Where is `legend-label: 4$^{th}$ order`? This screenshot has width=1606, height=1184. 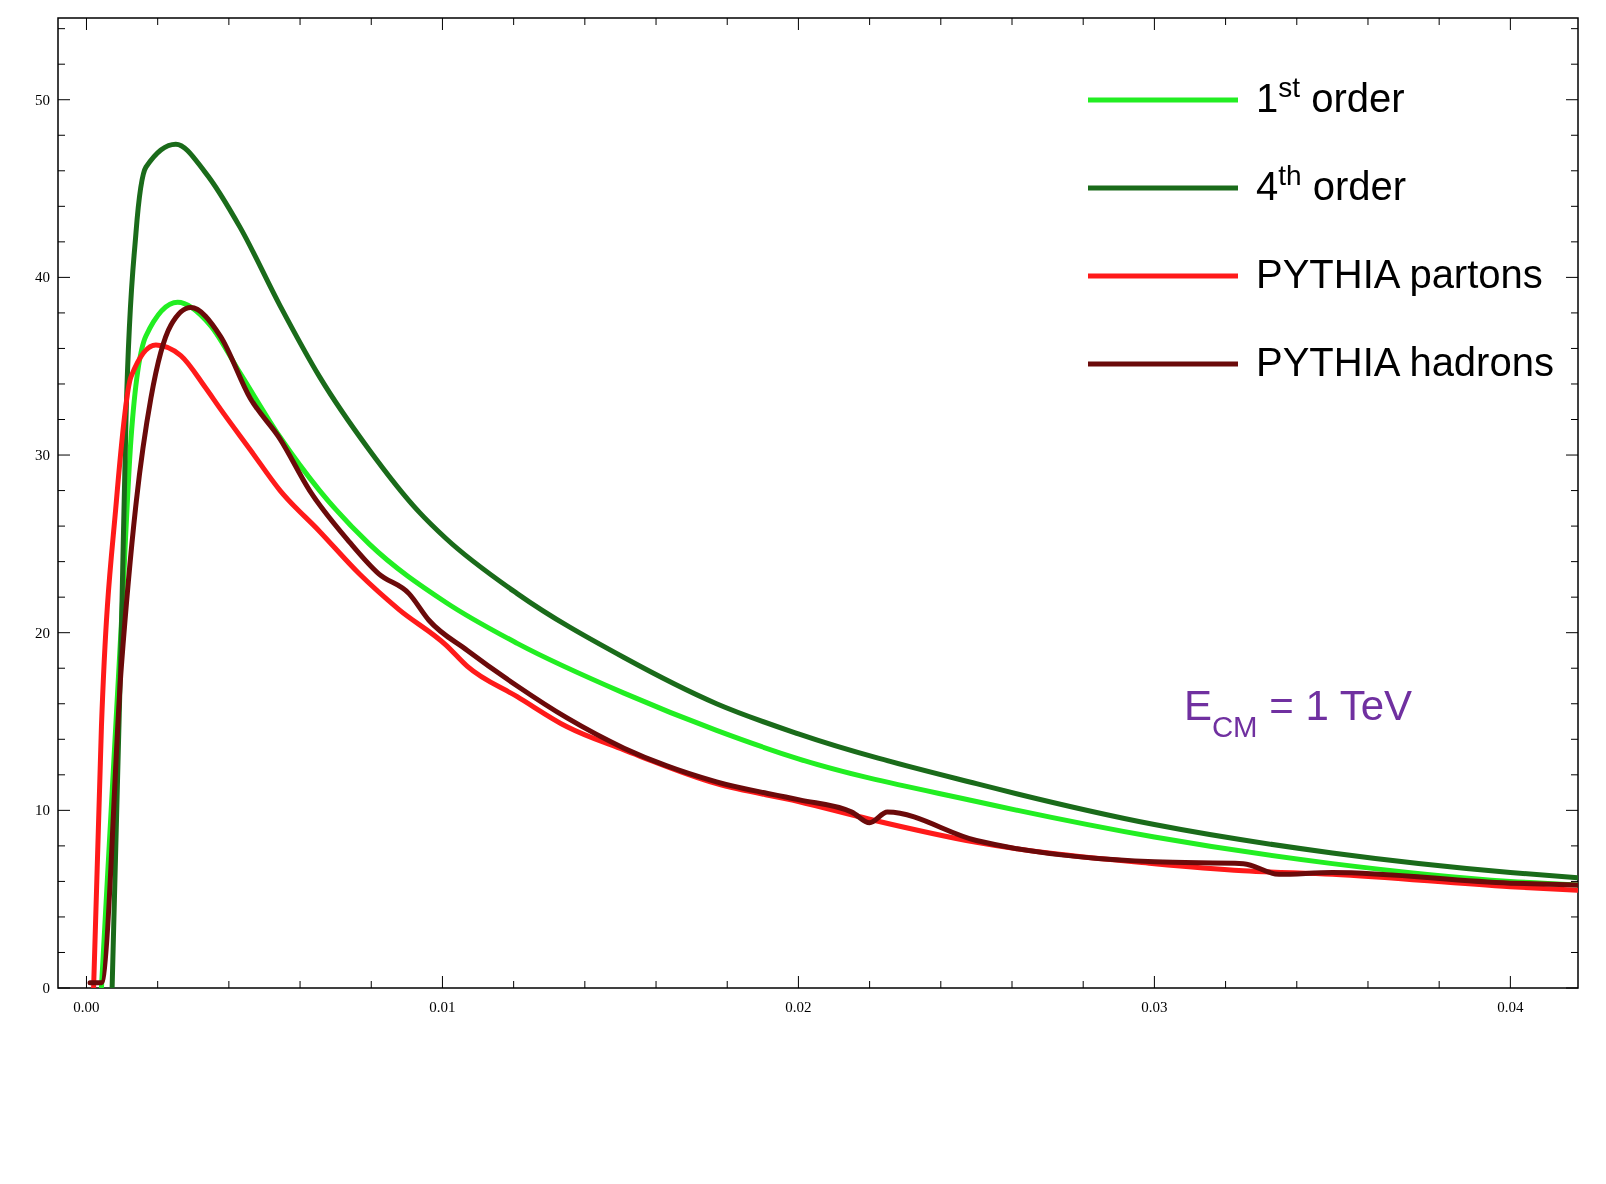
legend-label: 4$^{th}$ order is located at coordinates (1331, 183).